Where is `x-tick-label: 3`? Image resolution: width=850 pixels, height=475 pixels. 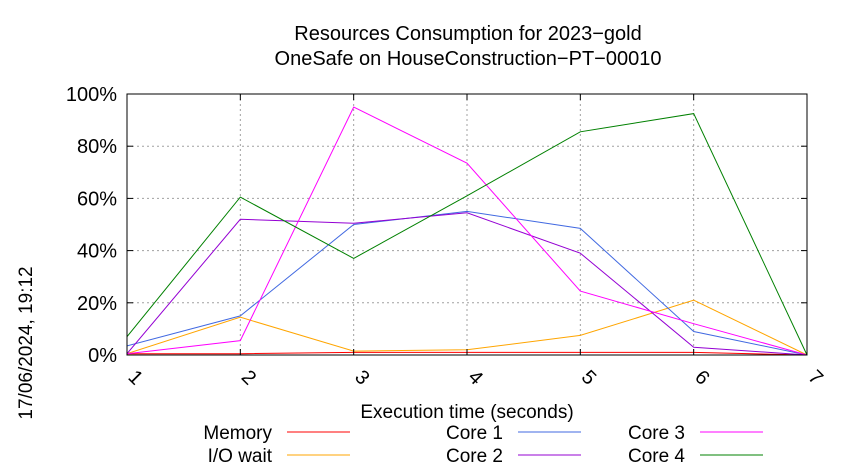
x-tick-label: 3 is located at coordinates (361, 377).